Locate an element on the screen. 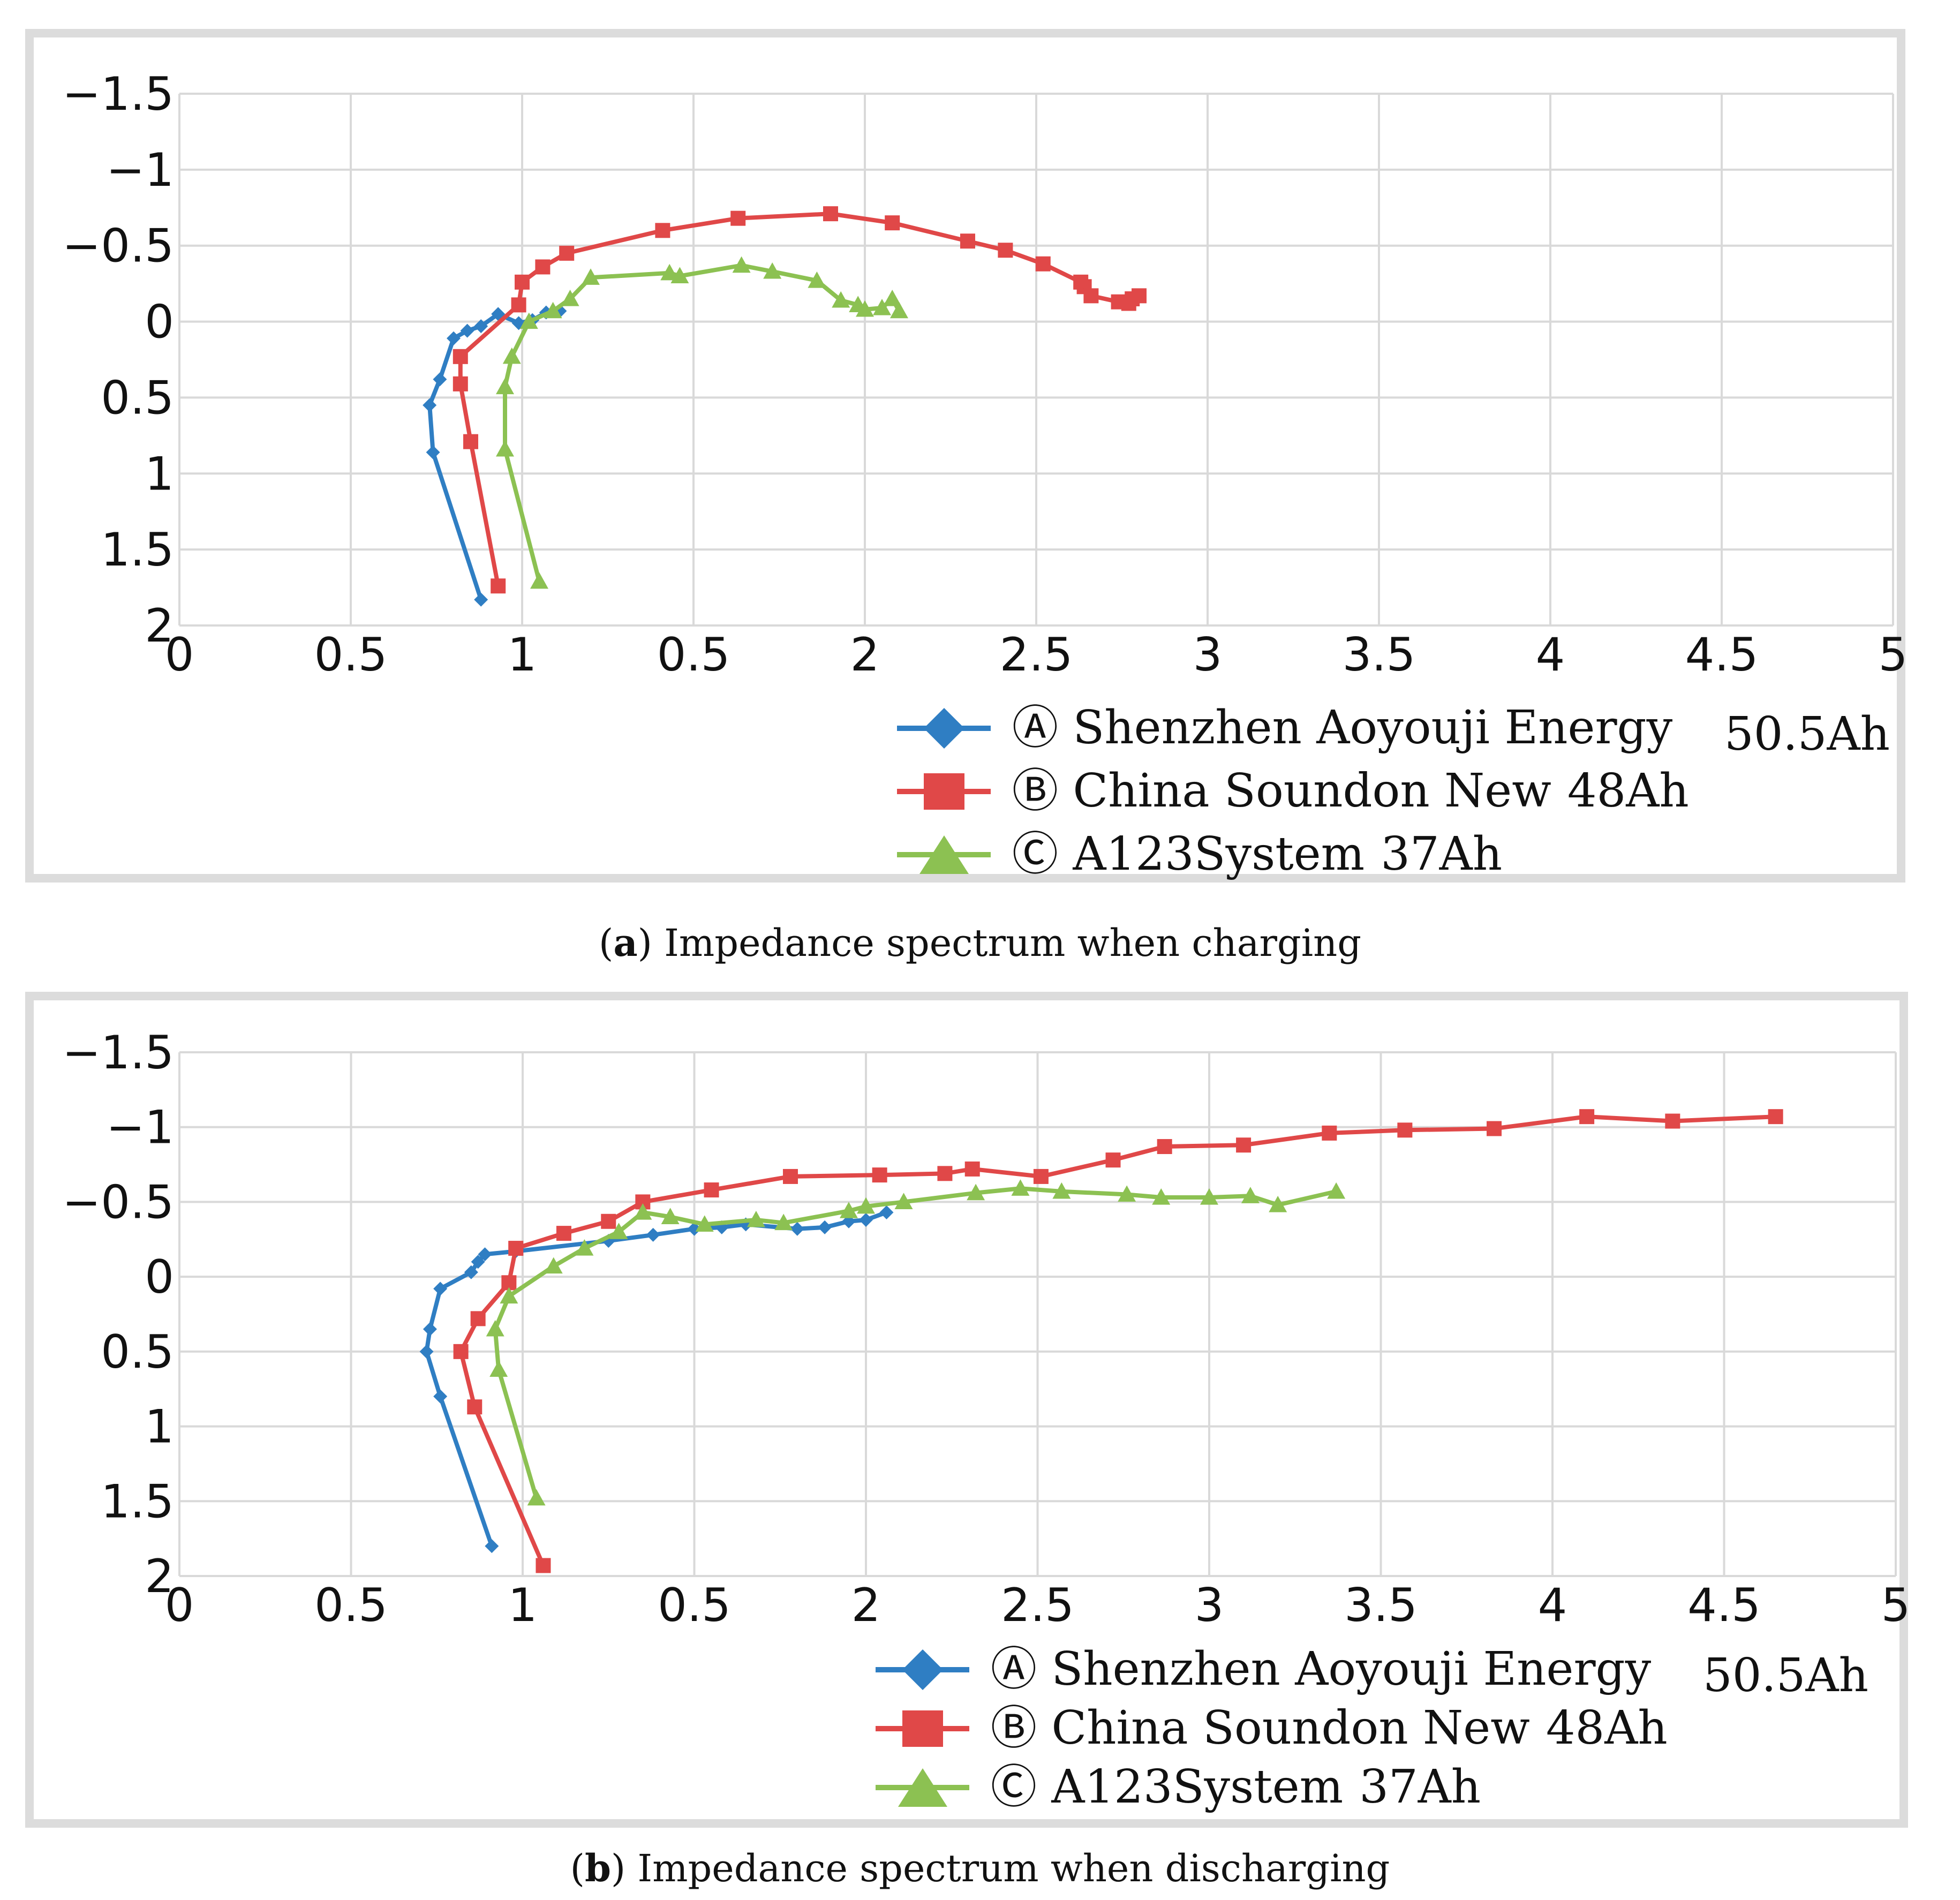 The image size is (1960, 1900). series-line is located at coordinates (799, 399).